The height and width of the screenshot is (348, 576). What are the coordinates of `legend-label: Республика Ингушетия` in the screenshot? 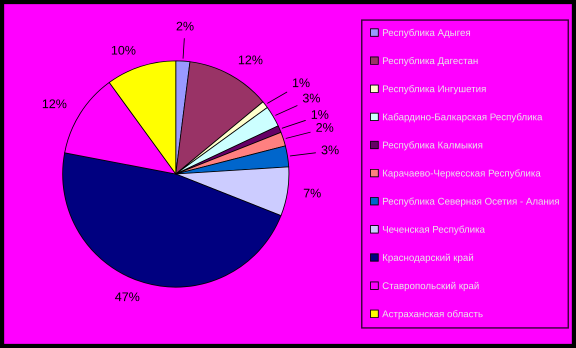 It's located at (434, 89).